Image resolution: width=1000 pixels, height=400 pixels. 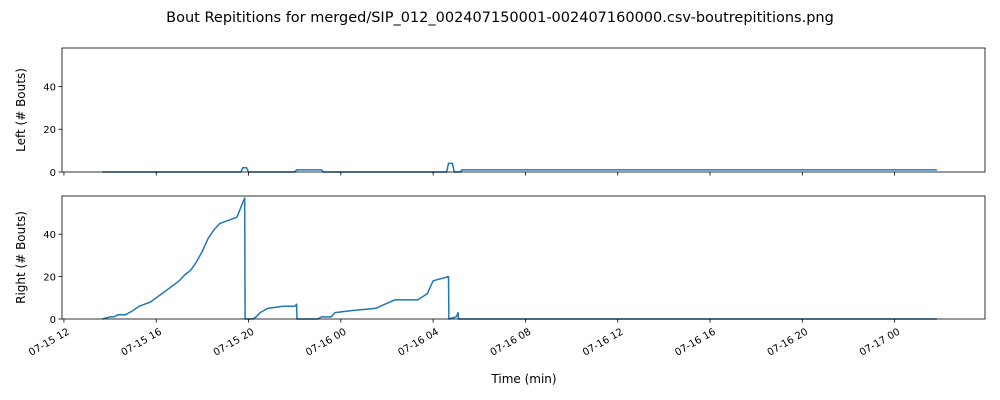 I want to click on right-y-tick-label-20: 20, so click(x=49, y=278).